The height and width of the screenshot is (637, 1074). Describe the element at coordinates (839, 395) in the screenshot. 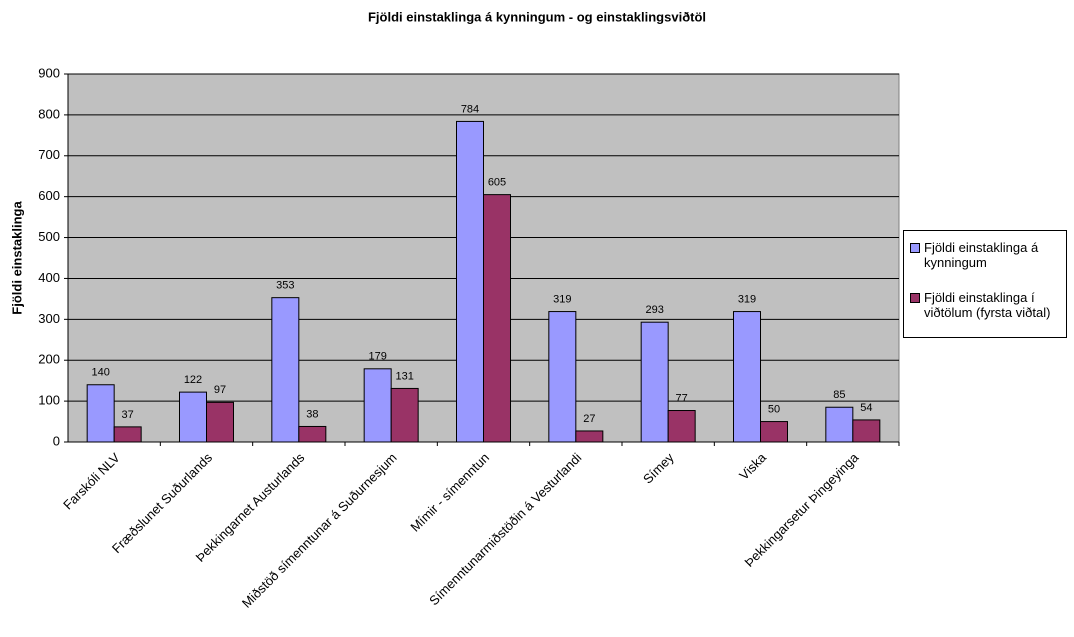

I see `data-label: 85` at that location.